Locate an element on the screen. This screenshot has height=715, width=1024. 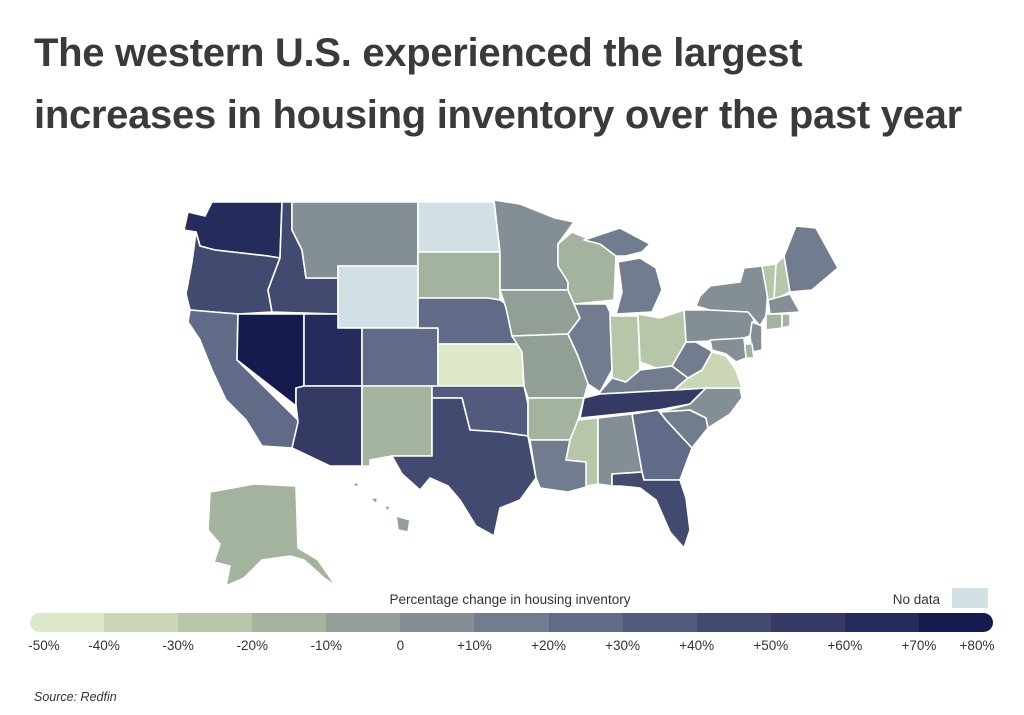
legend-tick-label: +80% is located at coordinates (977, 645).